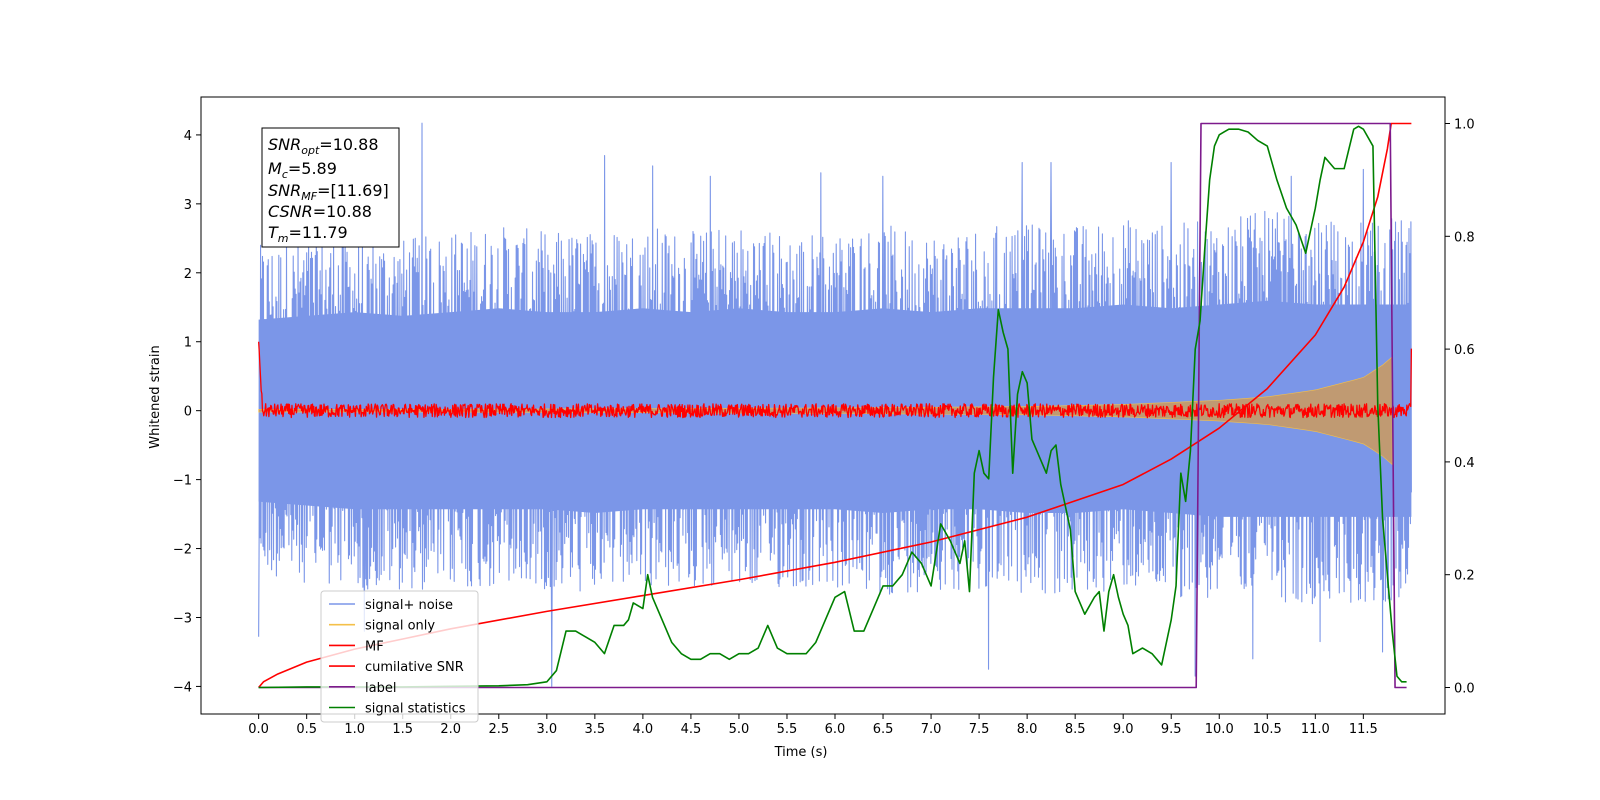 Image resolution: width=1600 pixels, height=800 pixels. I want to click on y-axis-label: Whitened strain, so click(155, 396).